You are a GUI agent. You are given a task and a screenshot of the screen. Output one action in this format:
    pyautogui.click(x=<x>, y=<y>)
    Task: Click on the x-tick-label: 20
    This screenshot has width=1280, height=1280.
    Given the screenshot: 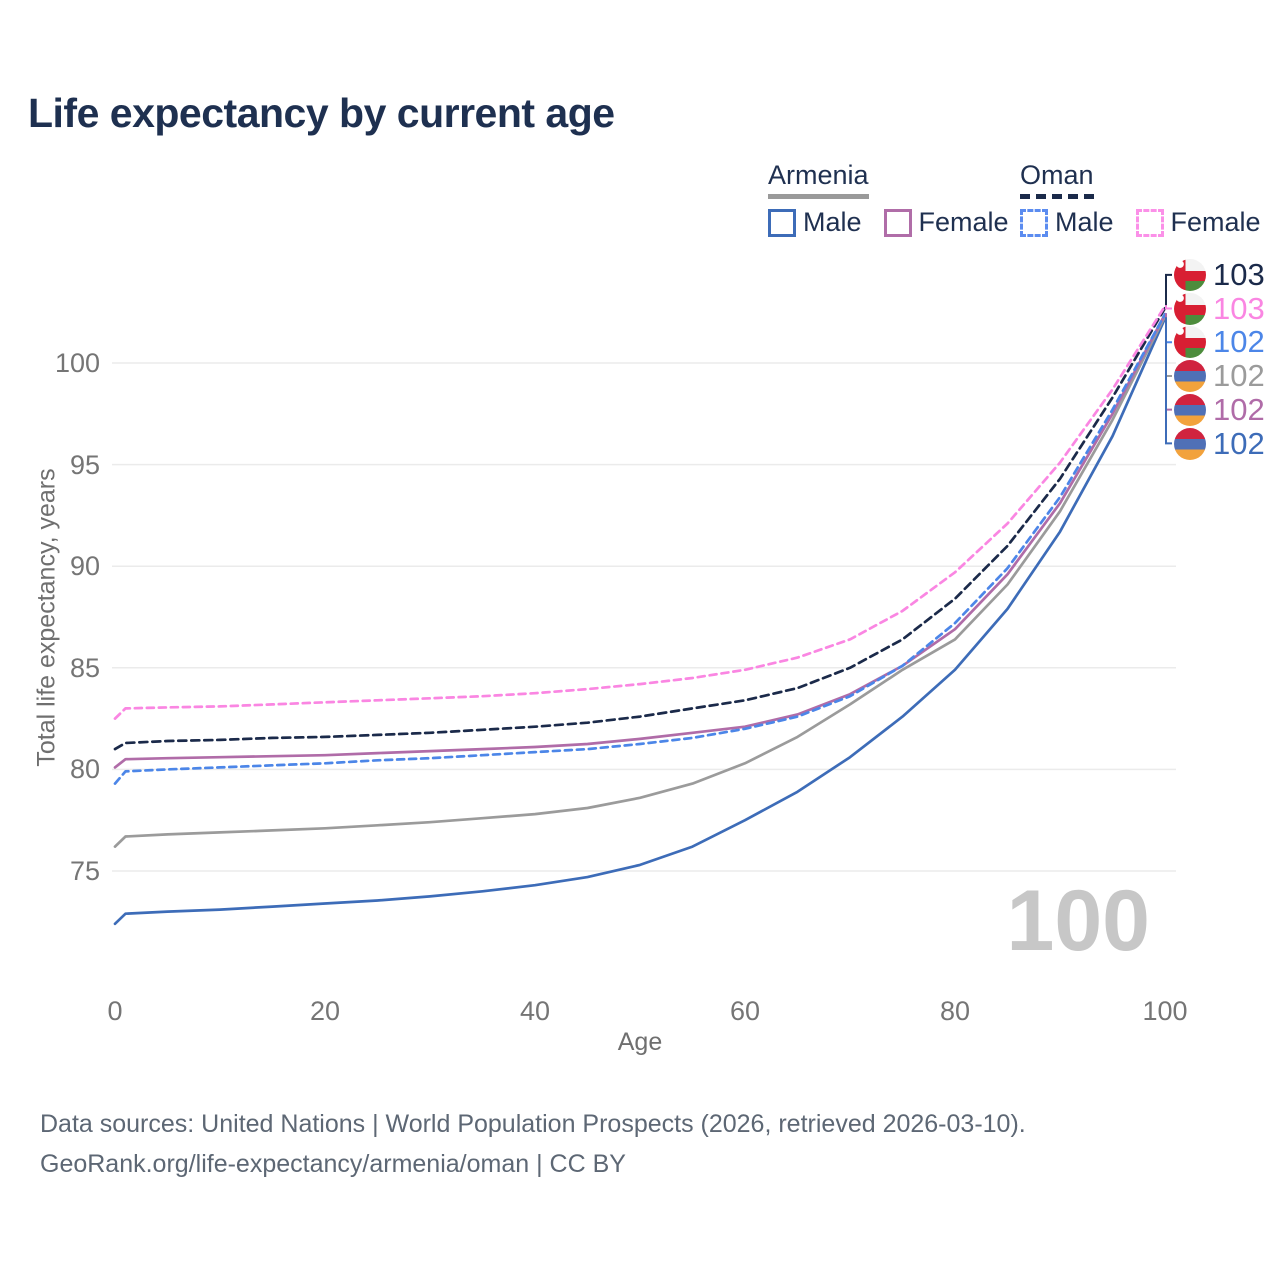 What is the action you would take?
    pyautogui.click(x=325, y=1011)
    